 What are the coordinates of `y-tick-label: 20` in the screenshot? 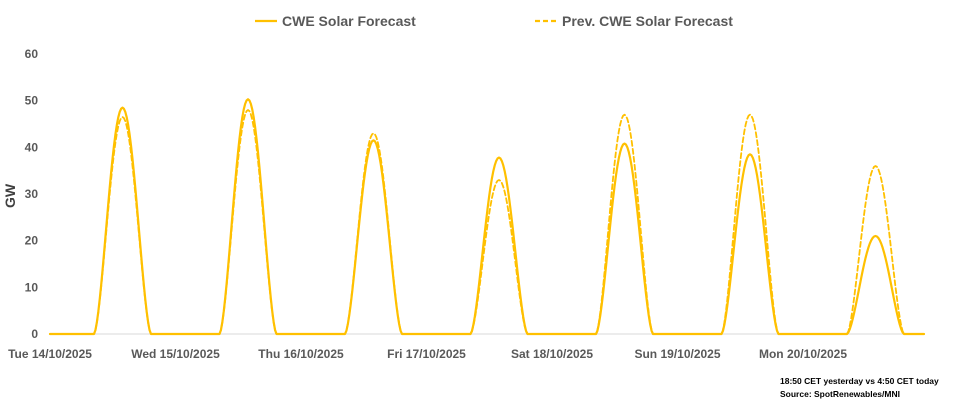 It's located at (32, 241).